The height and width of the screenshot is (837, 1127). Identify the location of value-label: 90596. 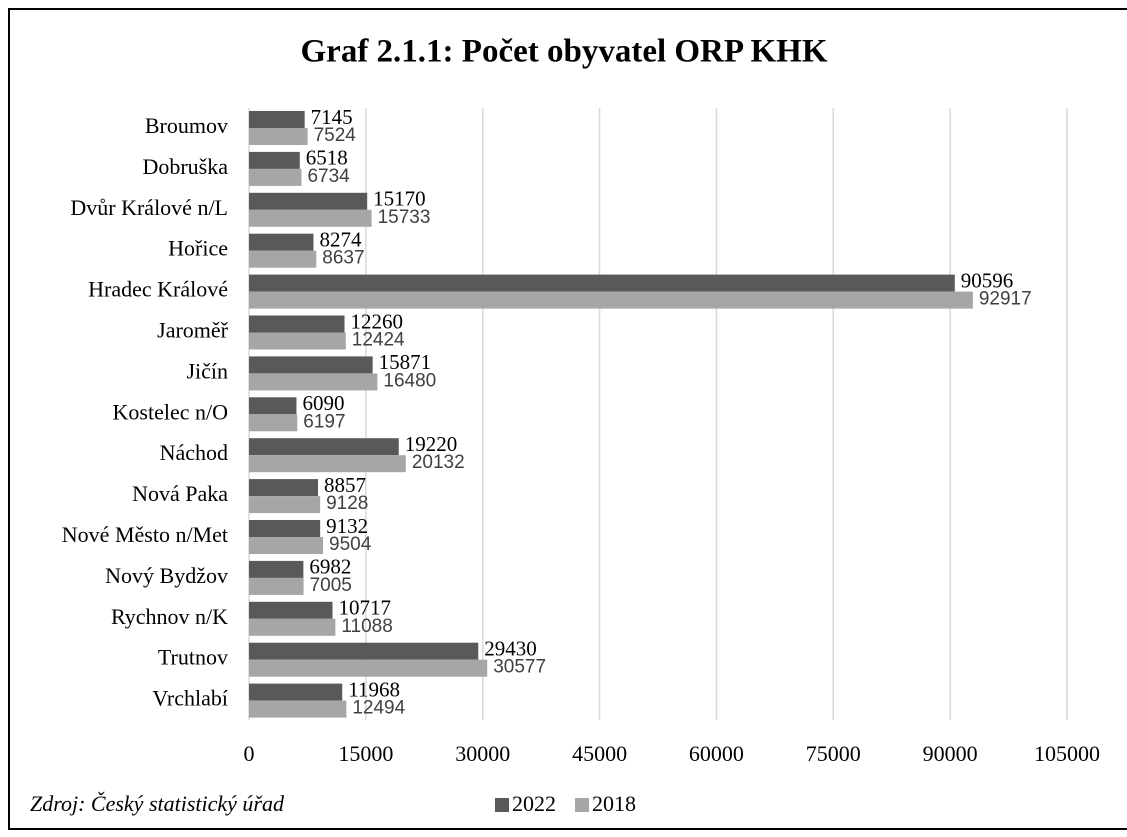
(987, 280).